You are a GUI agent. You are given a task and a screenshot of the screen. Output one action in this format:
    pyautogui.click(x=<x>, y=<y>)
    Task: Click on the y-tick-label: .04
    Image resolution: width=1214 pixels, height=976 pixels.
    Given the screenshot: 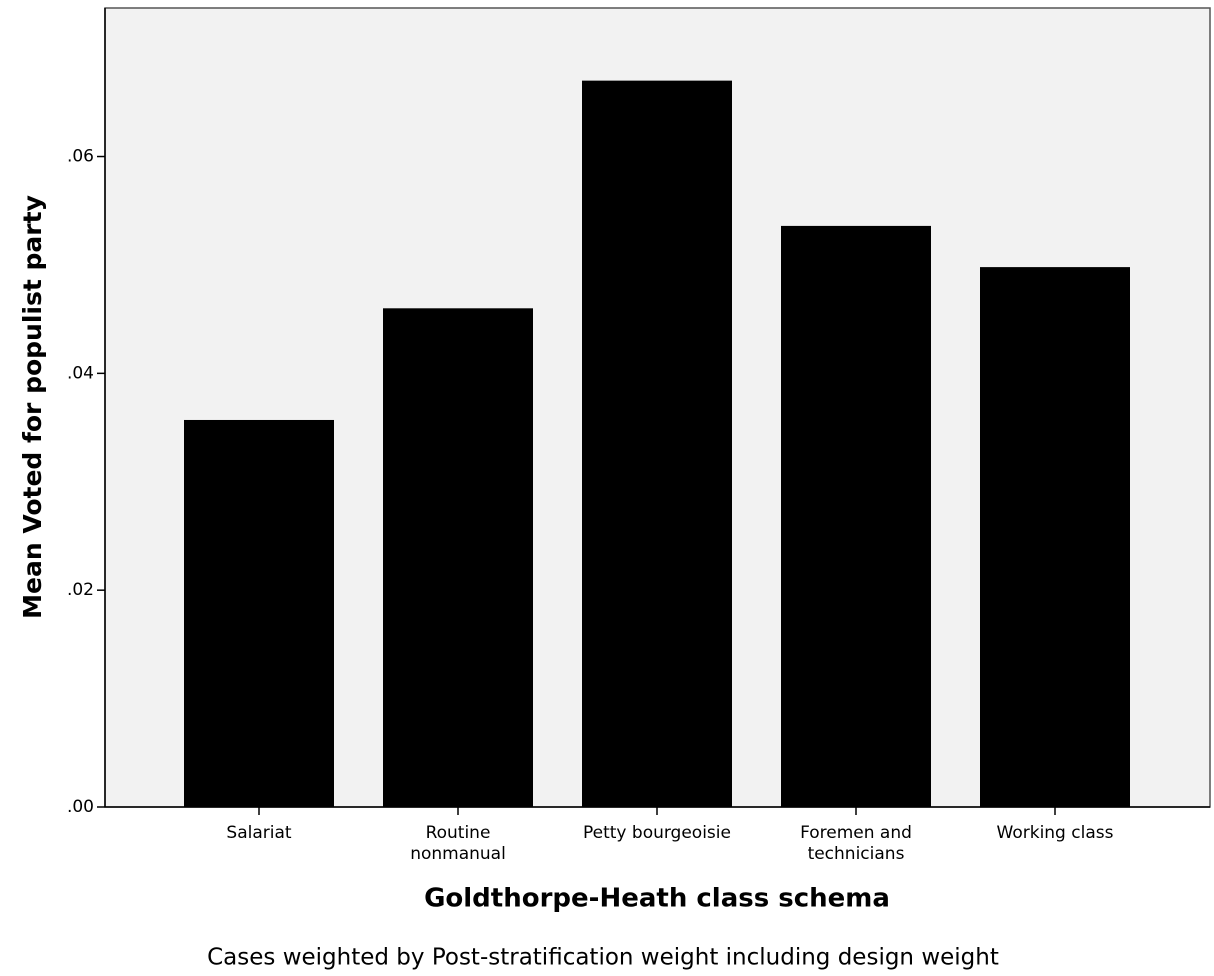 What is the action you would take?
    pyautogui.click(x=80, y=373)
    